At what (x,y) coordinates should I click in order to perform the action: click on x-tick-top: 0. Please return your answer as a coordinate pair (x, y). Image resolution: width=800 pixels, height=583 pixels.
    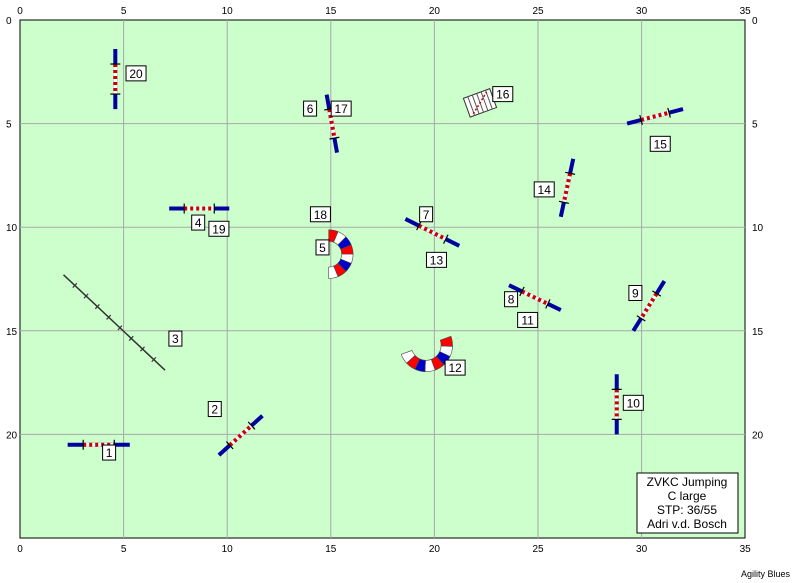
    Looking at the image, I should click on (20, 11).